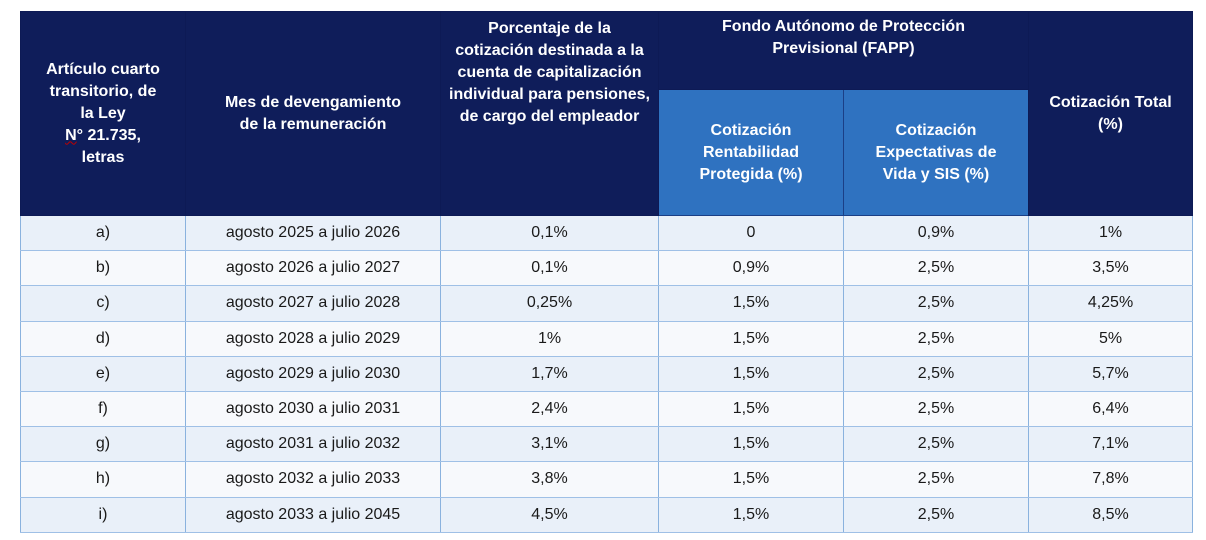 The width and height of the screenshot is (1206, 540). Describe the element at coordinates (103, 157) in the screenshot. I see `header-articulo-line5: letras` at that location.